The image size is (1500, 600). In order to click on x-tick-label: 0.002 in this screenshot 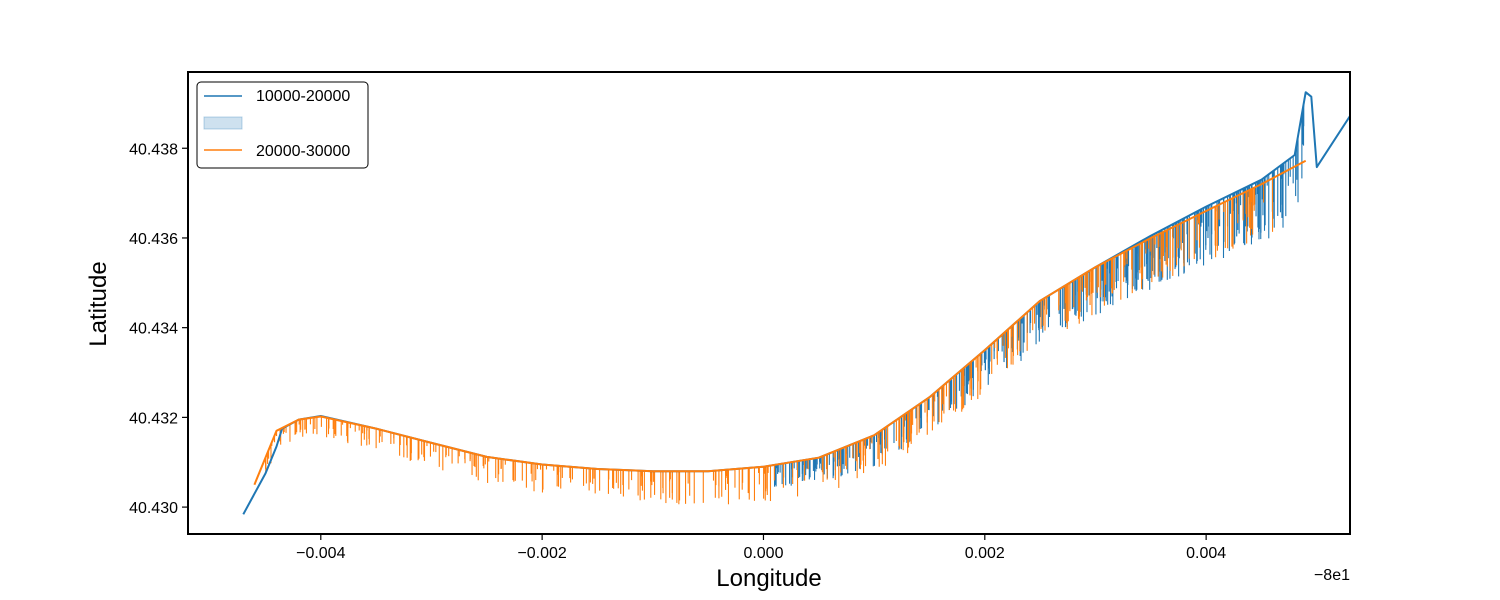, I will do `click(985, 553)`.